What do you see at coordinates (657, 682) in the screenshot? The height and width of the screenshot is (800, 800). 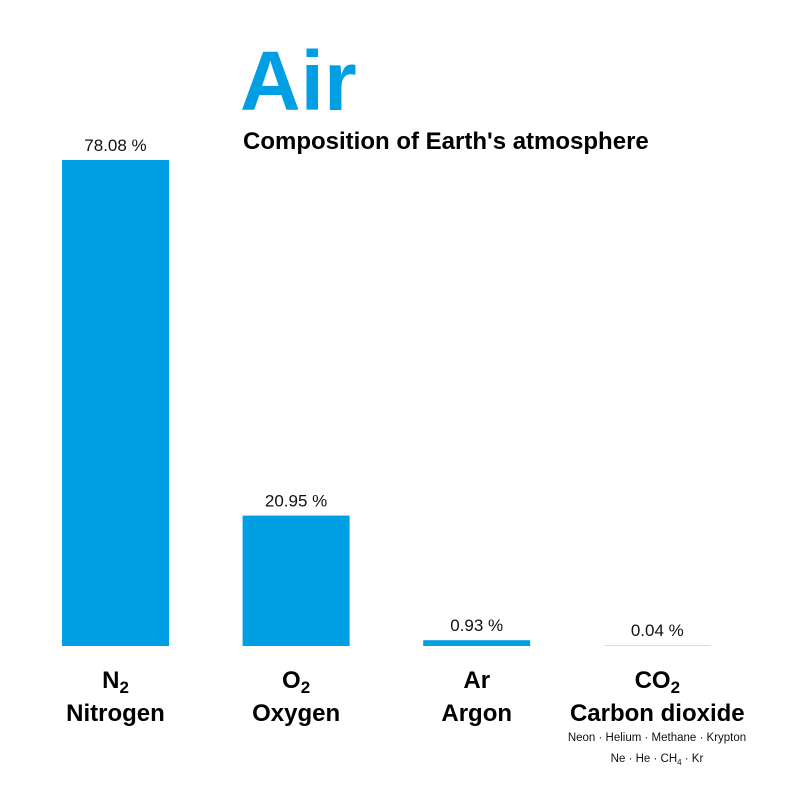 I see `formula-label: CO2` at bounding box center [657, 682].